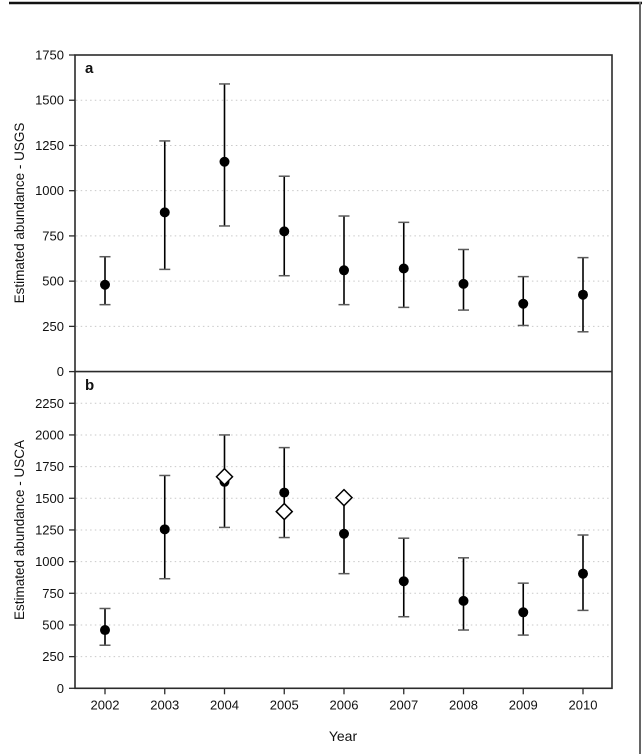  I want to click on x-axis-title: Year, so click(343, 736).